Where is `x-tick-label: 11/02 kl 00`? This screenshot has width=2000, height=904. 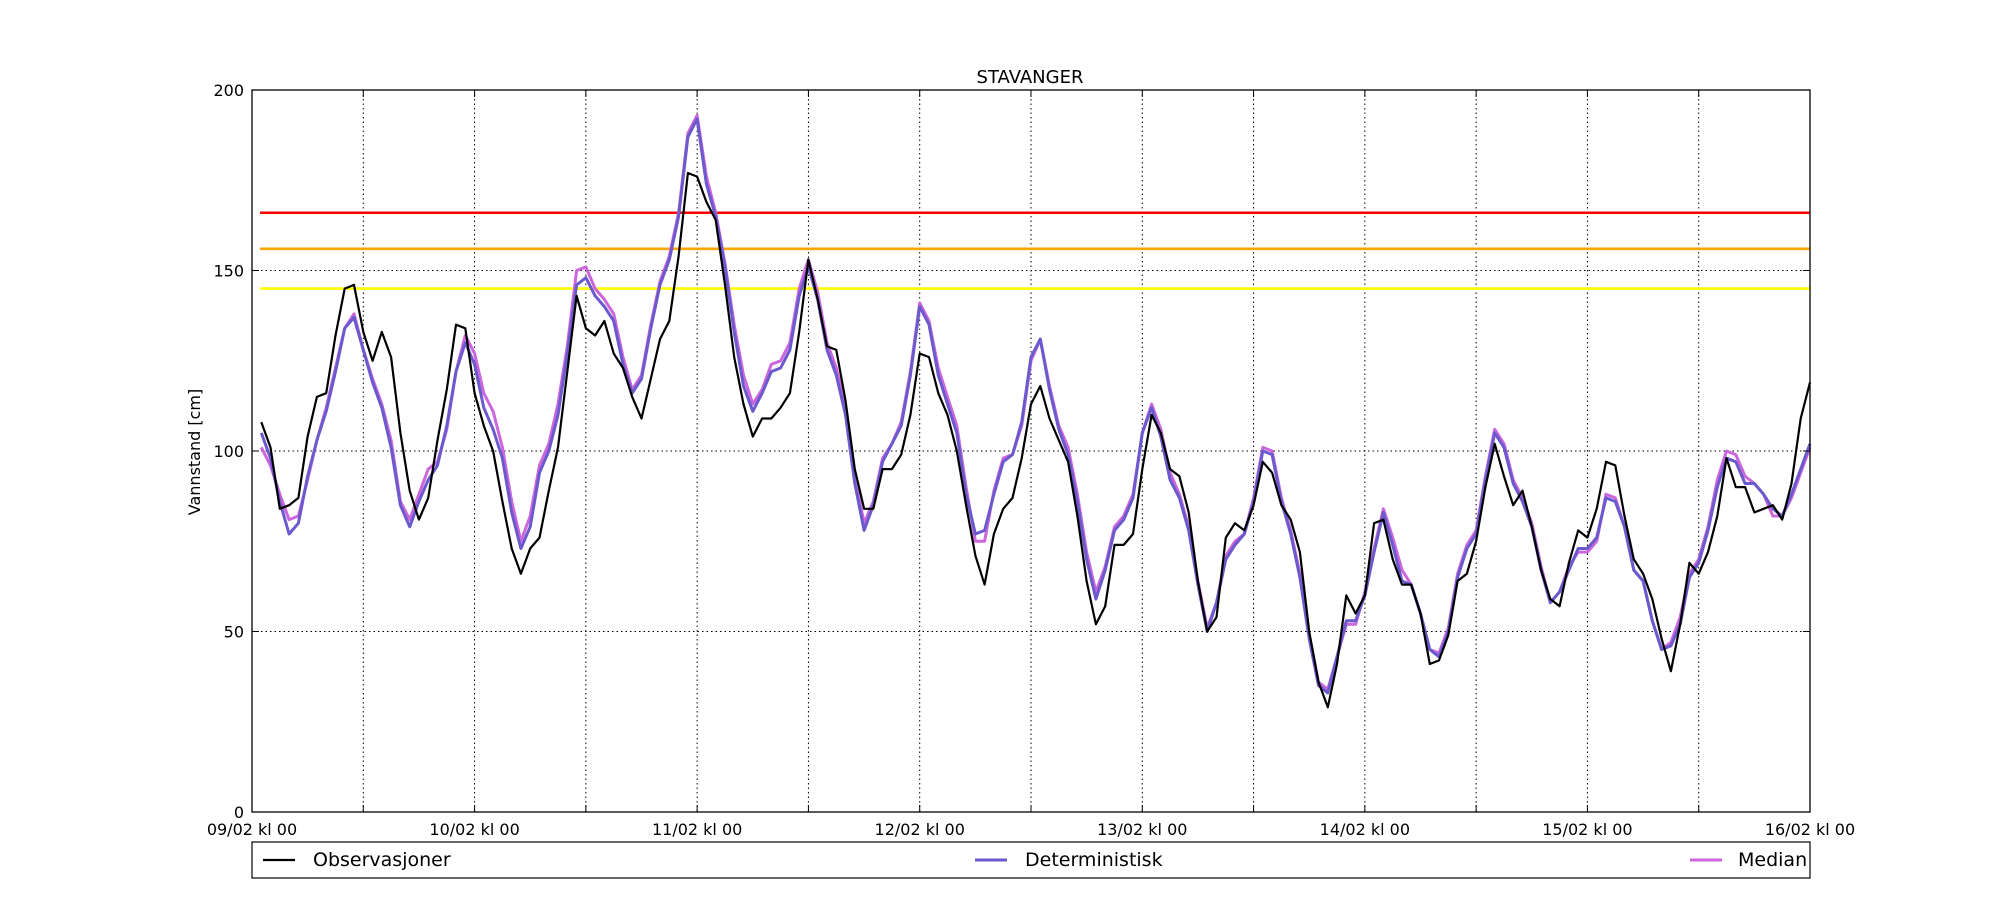
x-tick-label: 11/02 kl 00 is located at coordinates (697, 829).